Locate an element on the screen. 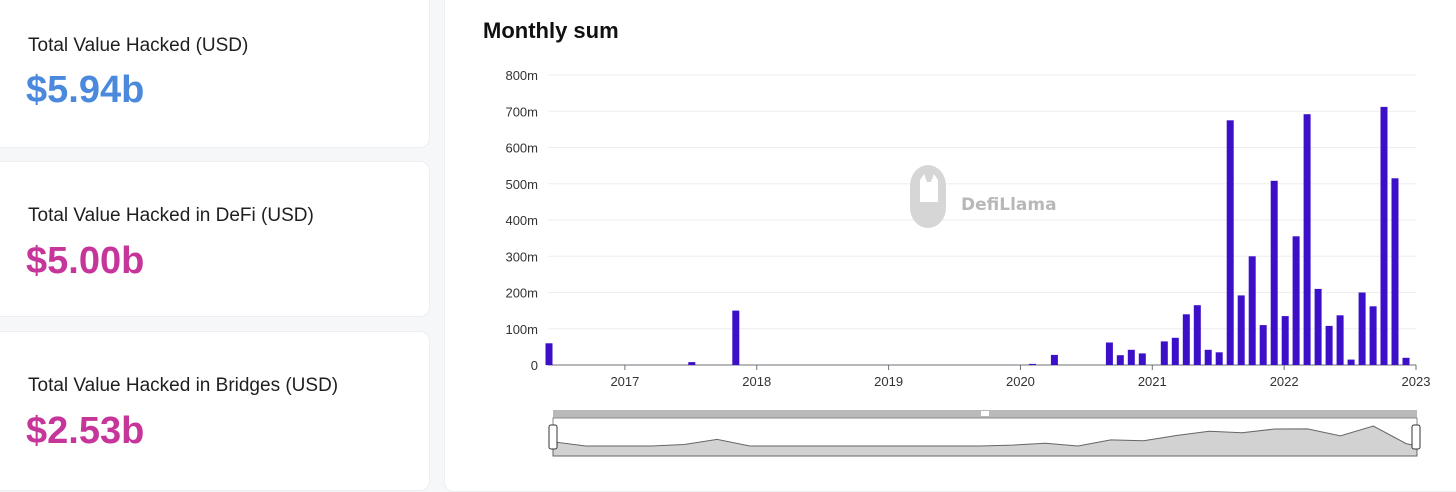 This screenshot has height=492, width=1456. y-tick-label: 400m is located at coordinates (521, 220).